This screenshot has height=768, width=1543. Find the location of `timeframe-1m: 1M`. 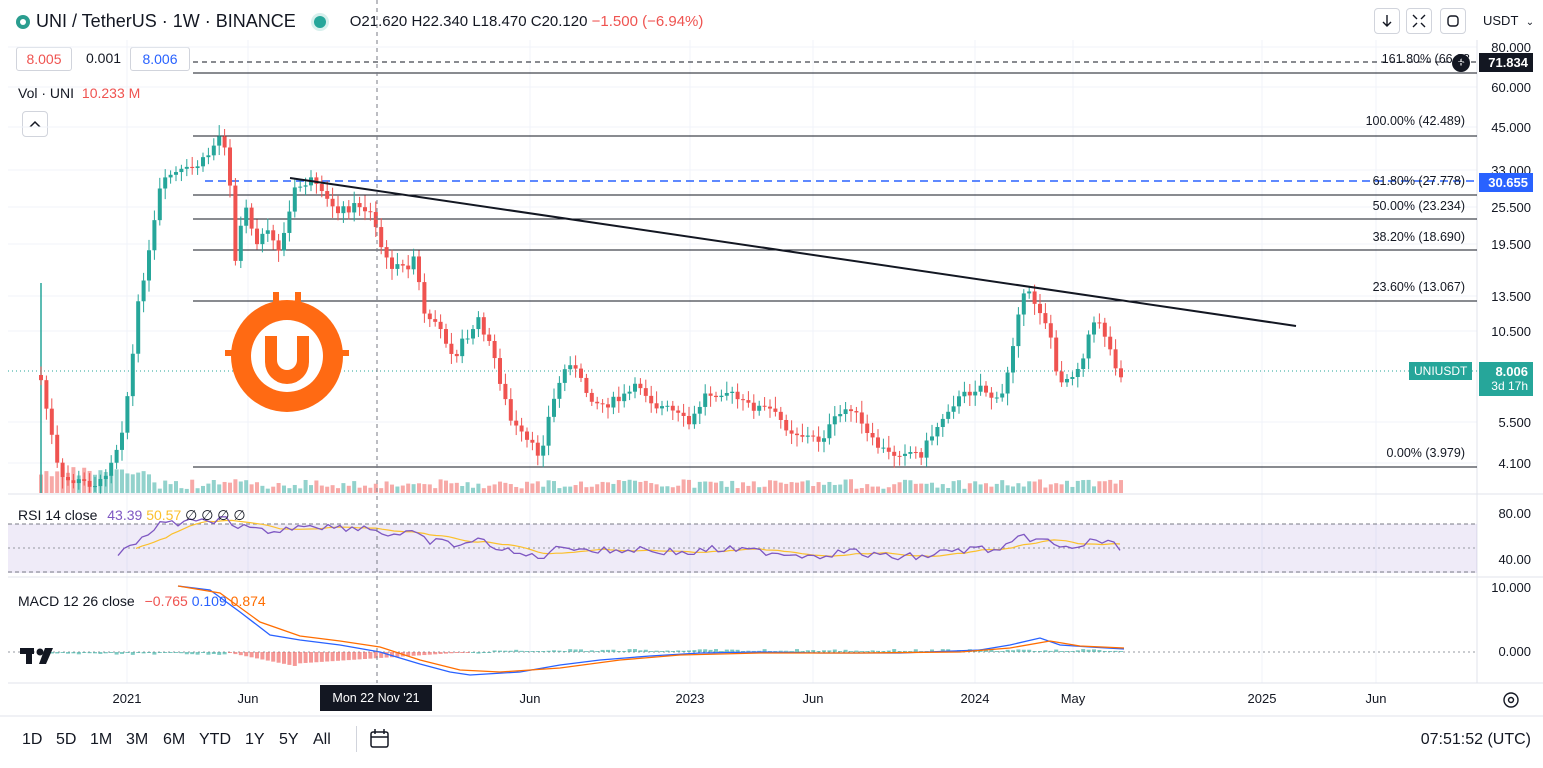

timeframe-1m: 1M is located at coordinates (101, 739).